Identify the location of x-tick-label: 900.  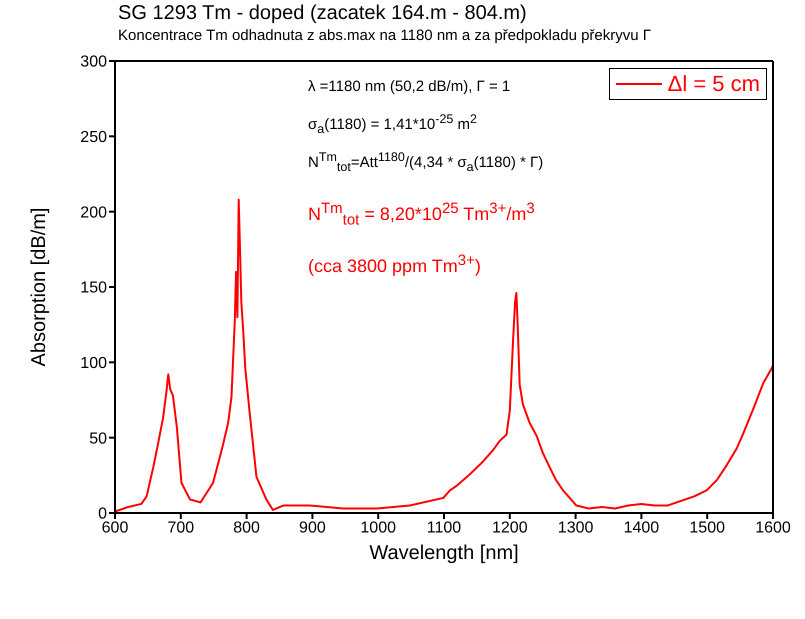
(312, 527).